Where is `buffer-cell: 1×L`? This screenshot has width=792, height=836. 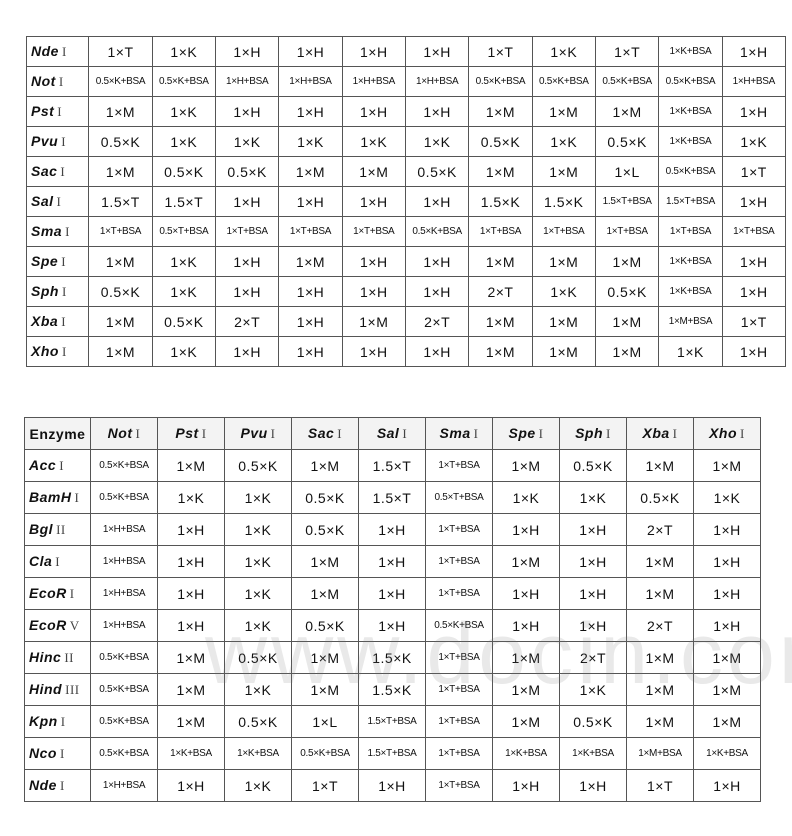
buffer-cell: 1×L is located at coordinates (627, 171).